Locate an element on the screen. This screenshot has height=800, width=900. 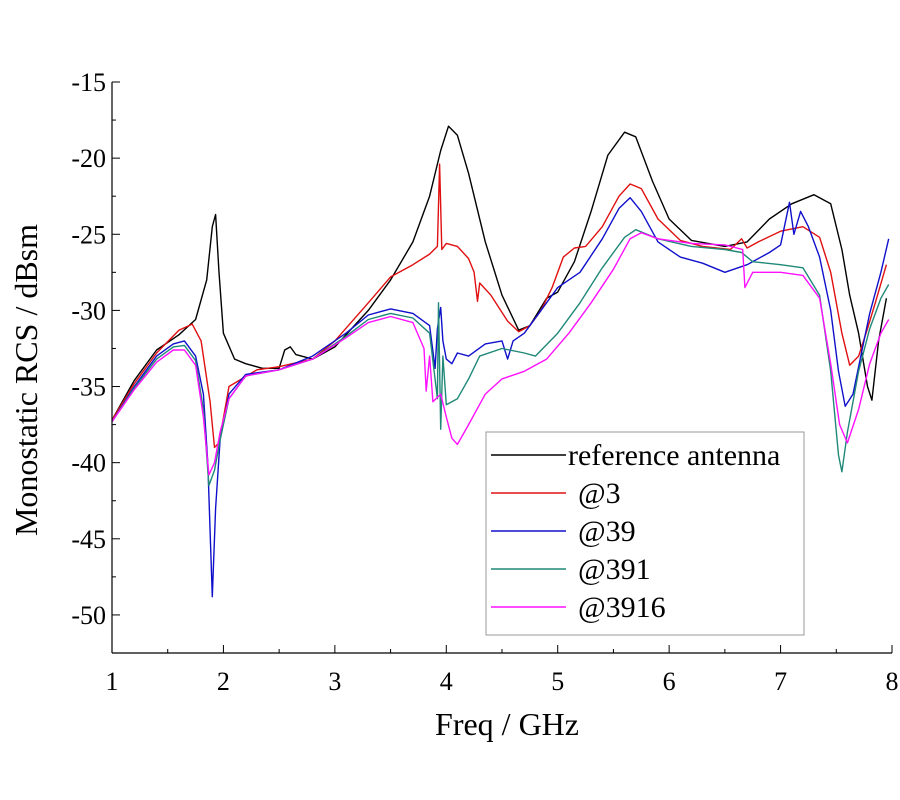
legend-label: @391 is located at coordinates (614, 569).